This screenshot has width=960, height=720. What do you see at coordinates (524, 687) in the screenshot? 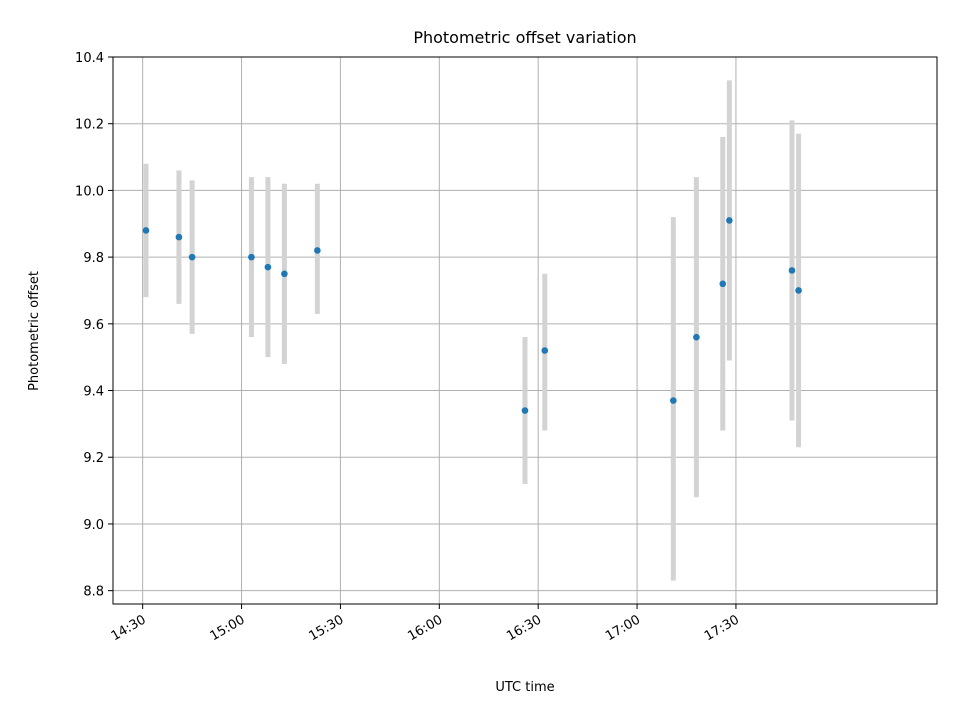
I see `x-axis-label: UTC time` at bounding box center [524, 687].